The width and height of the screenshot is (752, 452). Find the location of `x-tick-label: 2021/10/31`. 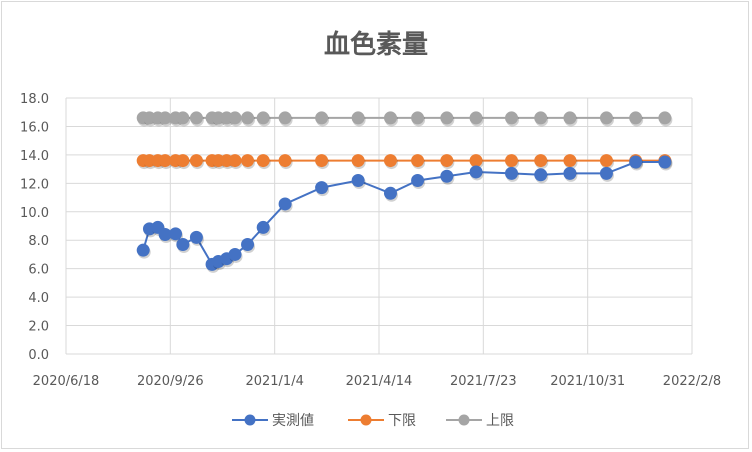

x-tick-label: 2021/10/31 is located at coordinates (587, 381).